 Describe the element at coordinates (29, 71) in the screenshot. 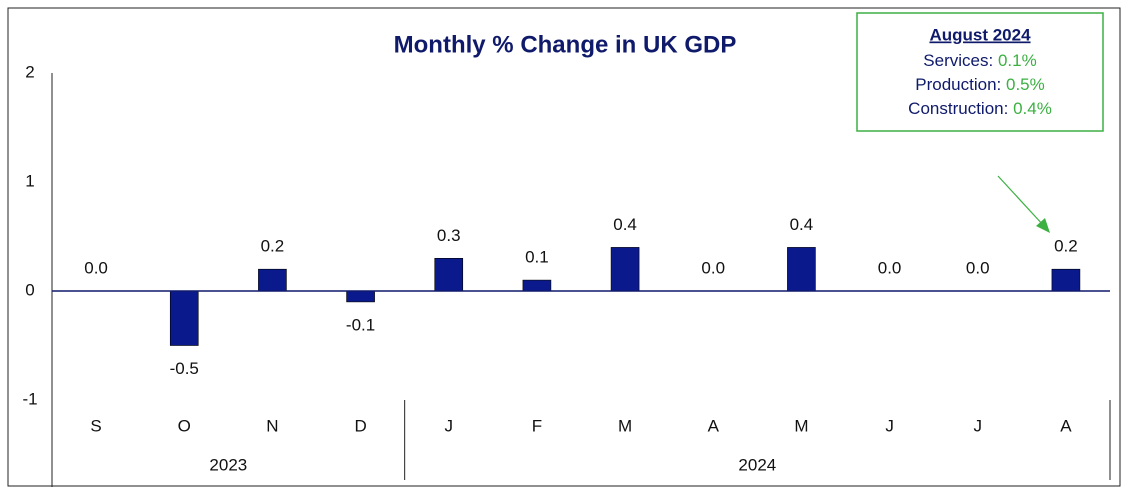

I see `y-tick-label: 2` at that location.